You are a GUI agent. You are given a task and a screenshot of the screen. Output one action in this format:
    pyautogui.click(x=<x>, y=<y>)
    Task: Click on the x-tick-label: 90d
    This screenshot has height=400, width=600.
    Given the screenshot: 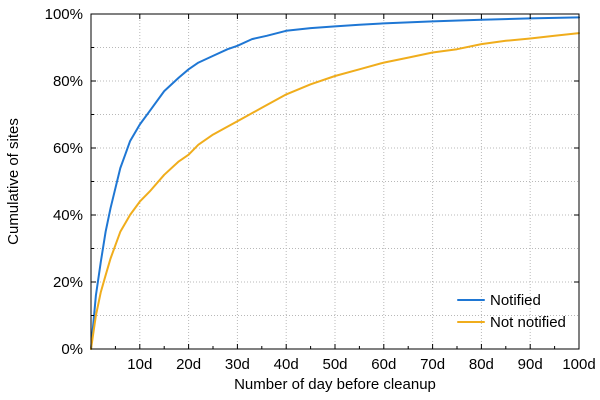 What is the action you would take?
    pyautogui.click(x=530, y=364)
    